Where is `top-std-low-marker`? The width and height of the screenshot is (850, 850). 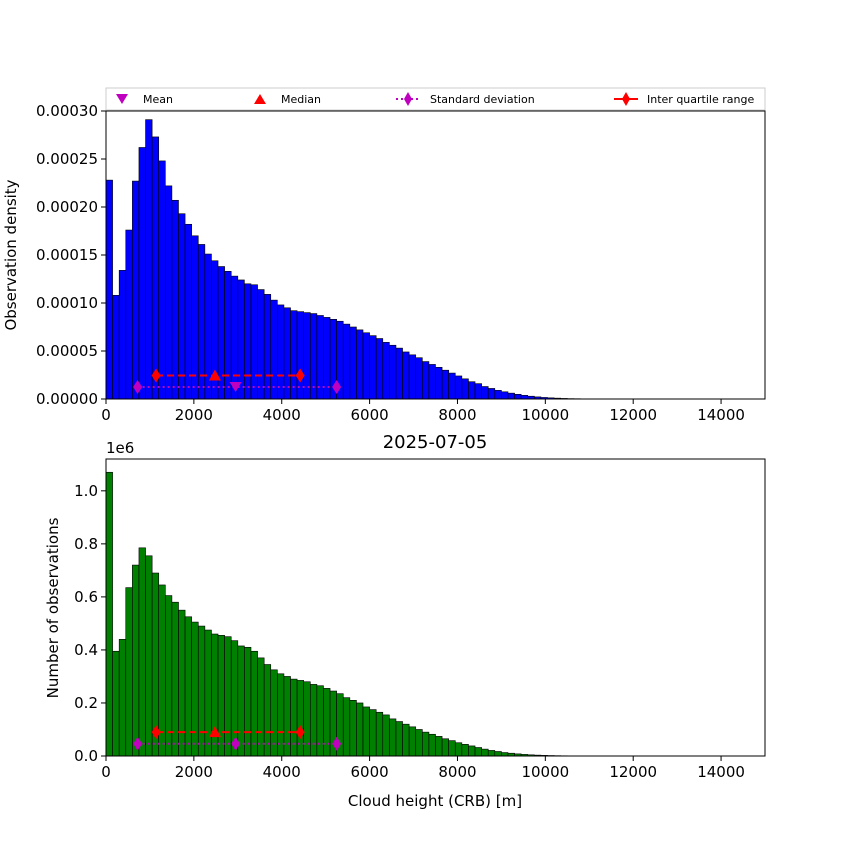 top-std-low-marker is located at coordinates (138, 387).